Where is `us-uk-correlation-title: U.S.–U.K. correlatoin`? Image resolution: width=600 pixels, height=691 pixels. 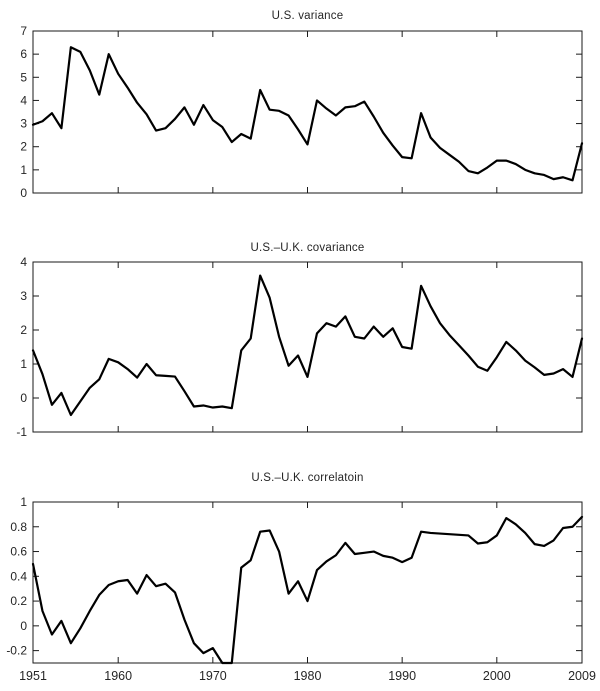
us-uk-correlation-title: U.S.–U.K. correlatoin is located at coordinates (307, 478).